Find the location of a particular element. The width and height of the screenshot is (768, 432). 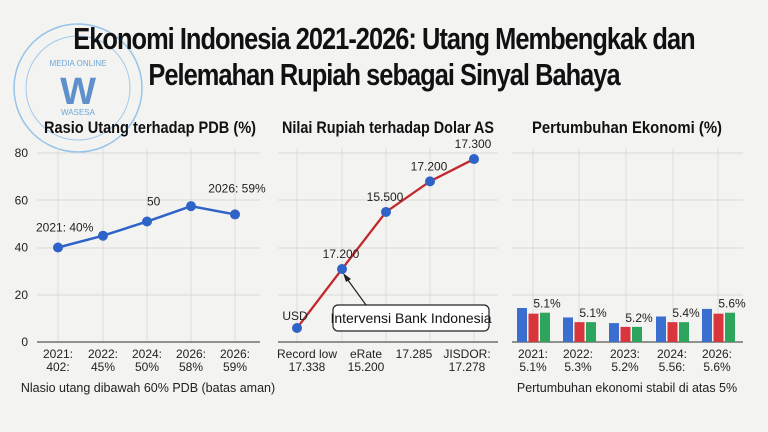

logo-ring-inner is located at coordinates (78, 88).